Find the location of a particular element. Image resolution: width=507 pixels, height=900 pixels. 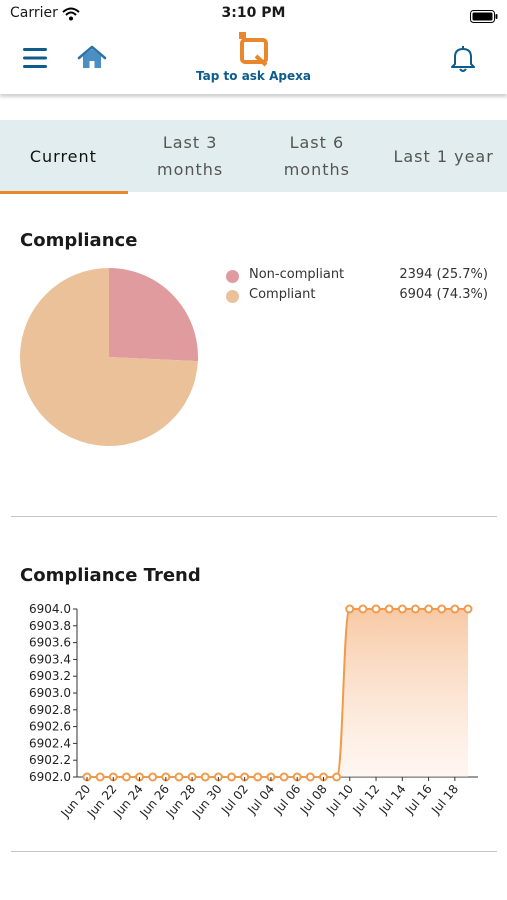

tab-last-1-year-label: Last 1 year is located at coordinates (443, 156).